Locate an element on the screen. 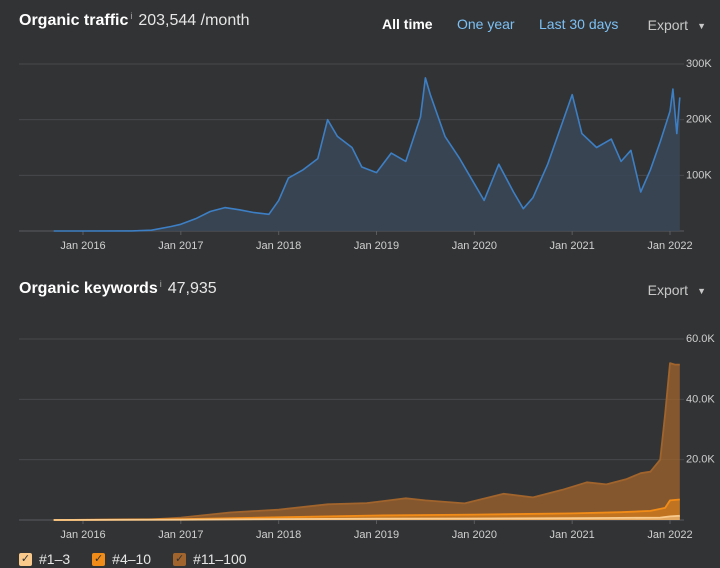 This screenshot has height=568, width=720. keywords-export-button: Export ▼ is located at coordinates (677, 290).